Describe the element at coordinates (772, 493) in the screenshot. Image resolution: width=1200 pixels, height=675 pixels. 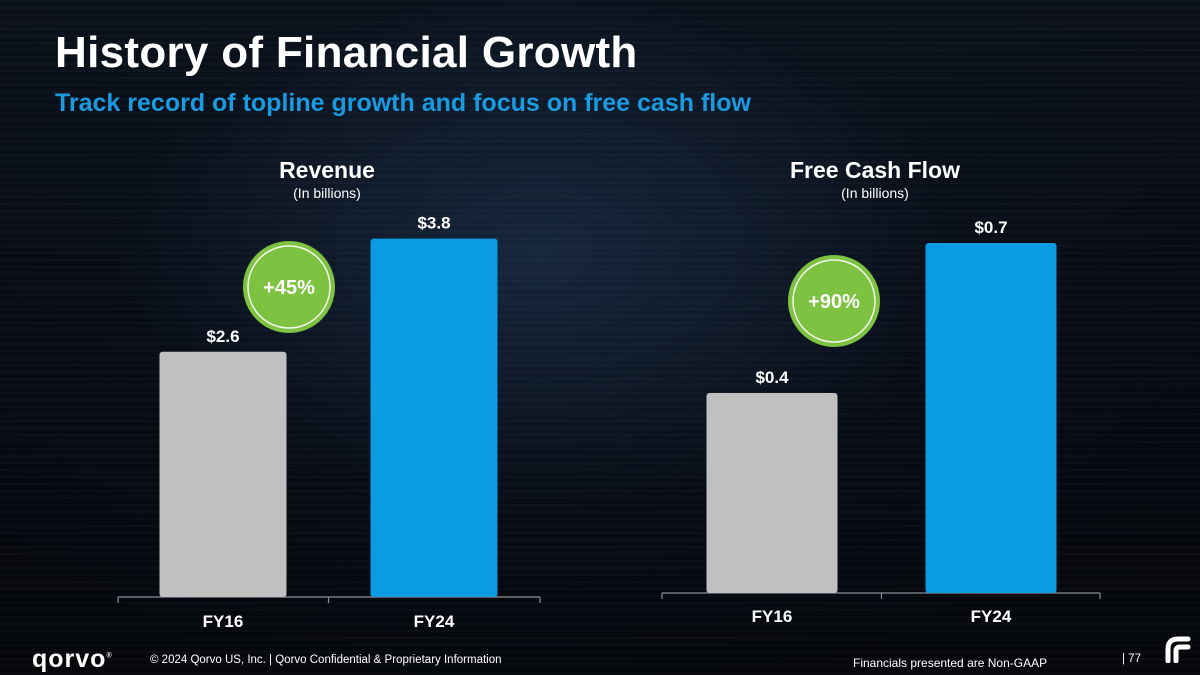
I see `chart1-bar-fy16` at that location.